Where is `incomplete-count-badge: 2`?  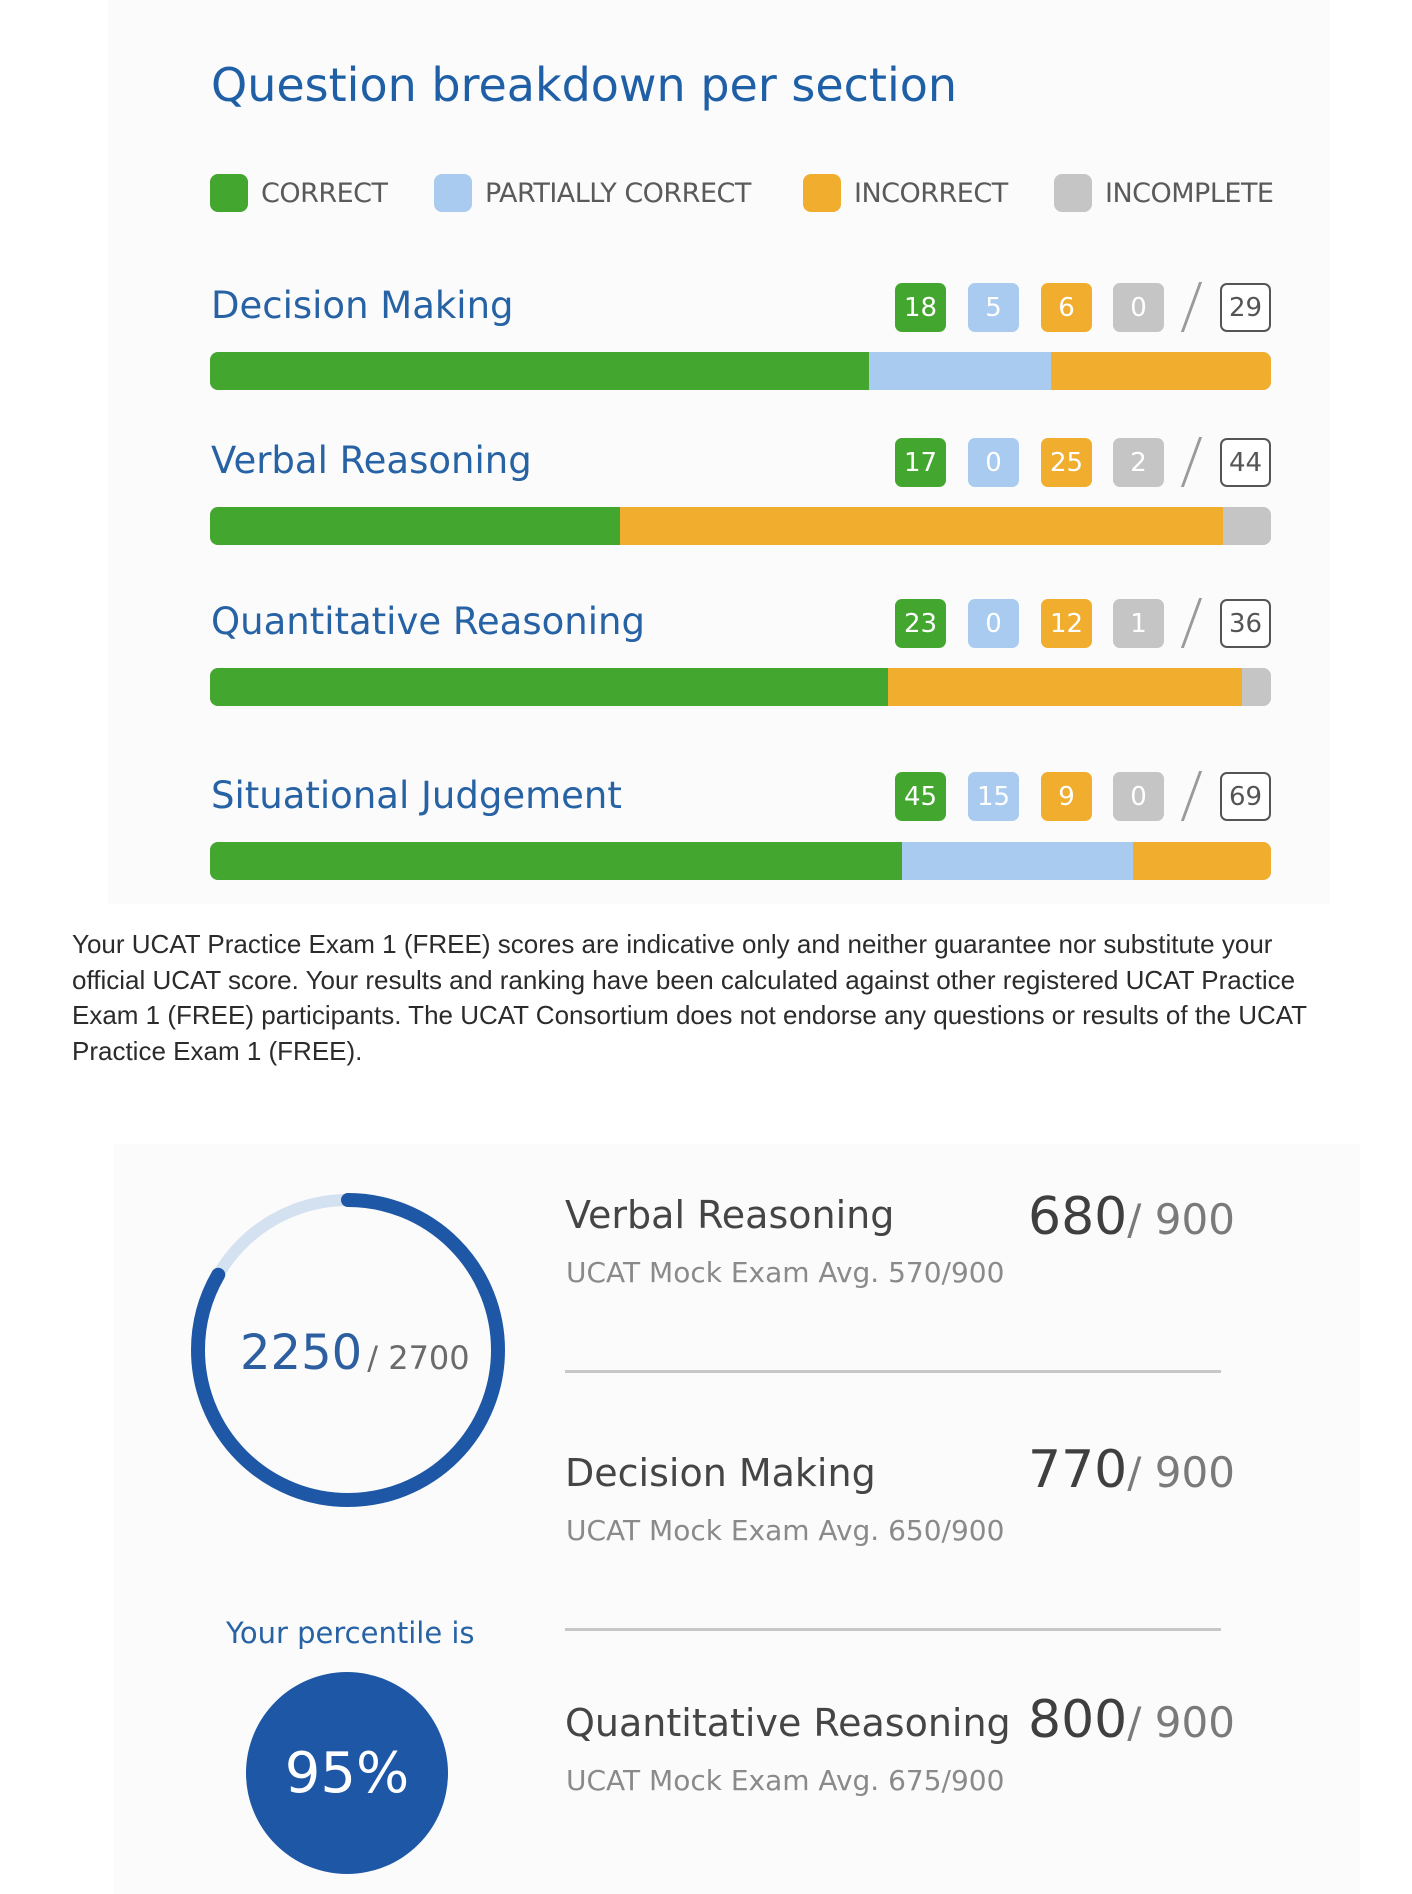 incomplete-count-badge: 2 is located at coordinates (1138, 462).